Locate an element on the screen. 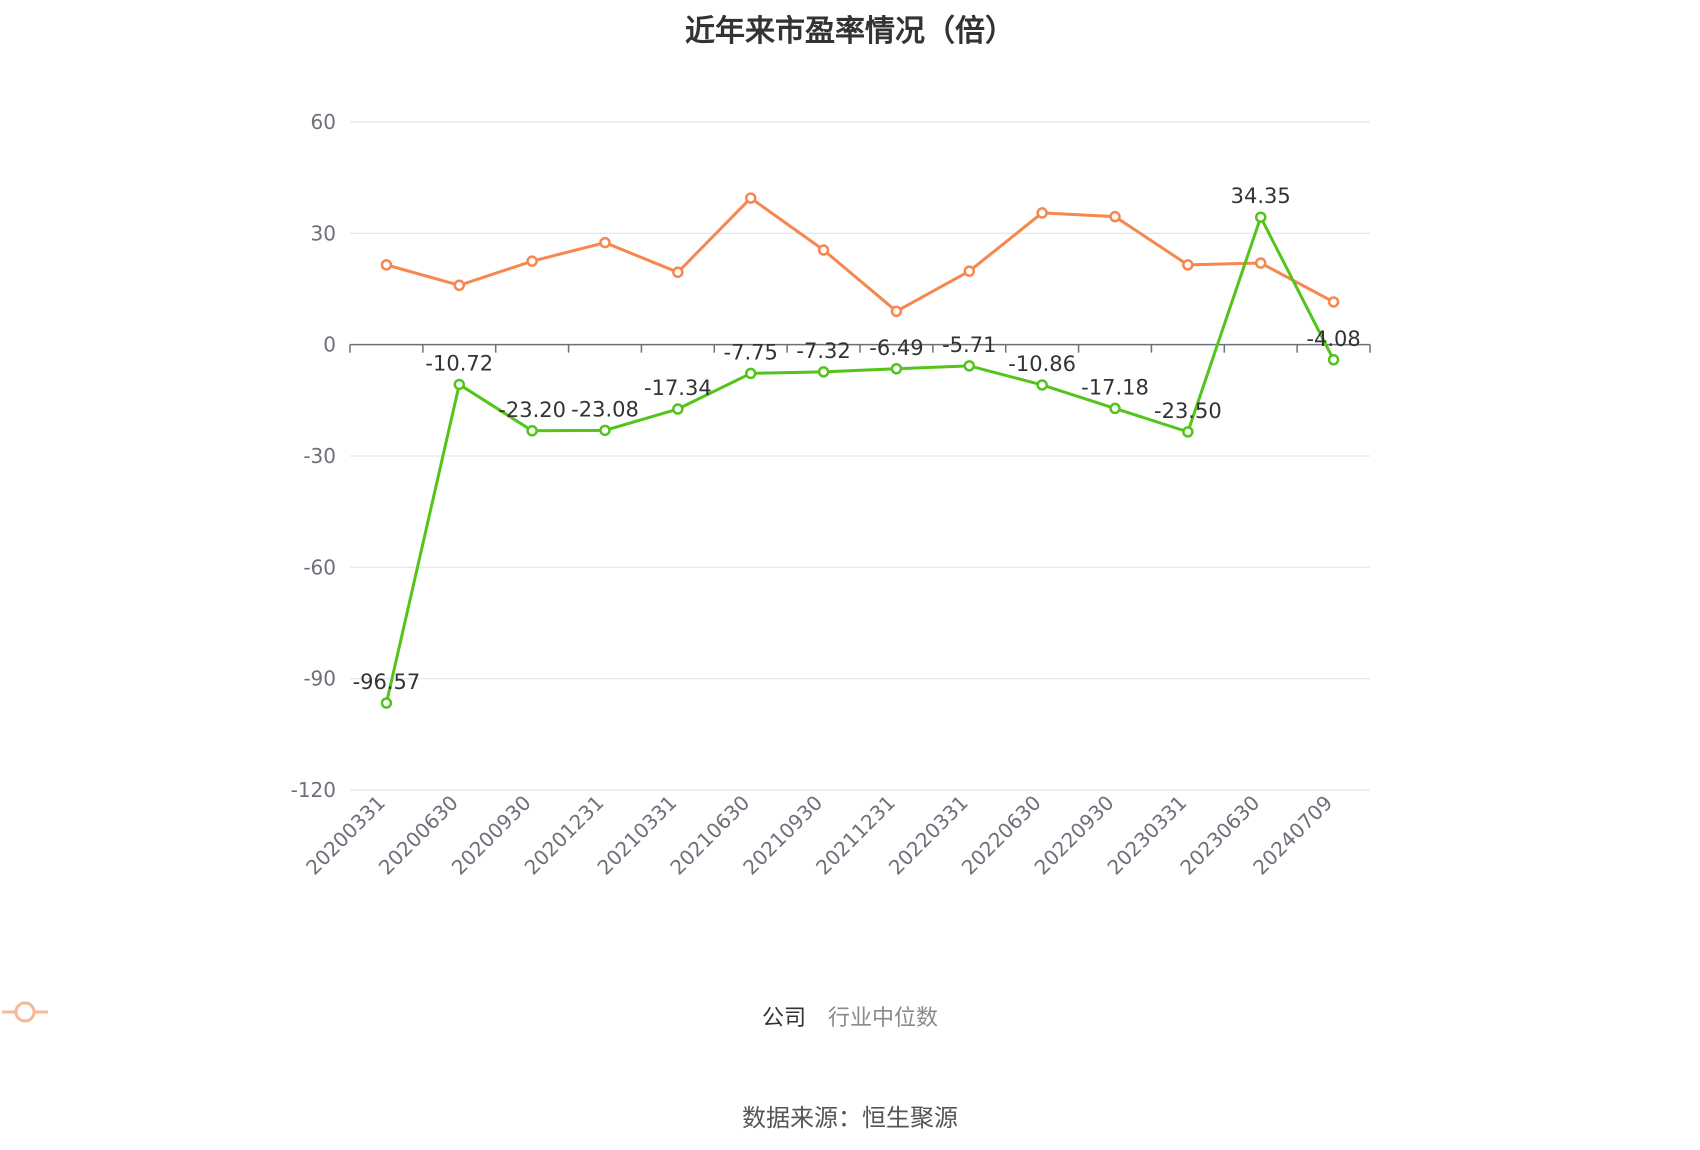 The width and height of the screenshot is (1700, 1150). legend: 公司 行业中位数 is located at coordinates (850, 1016).